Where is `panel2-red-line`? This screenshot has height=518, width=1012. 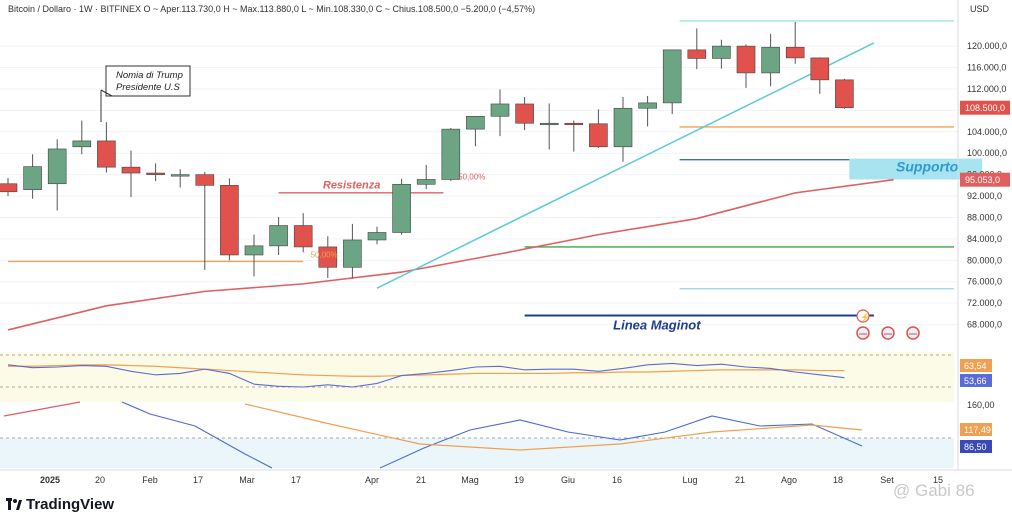
panel2-red-line is located at coordinates (42, 409).